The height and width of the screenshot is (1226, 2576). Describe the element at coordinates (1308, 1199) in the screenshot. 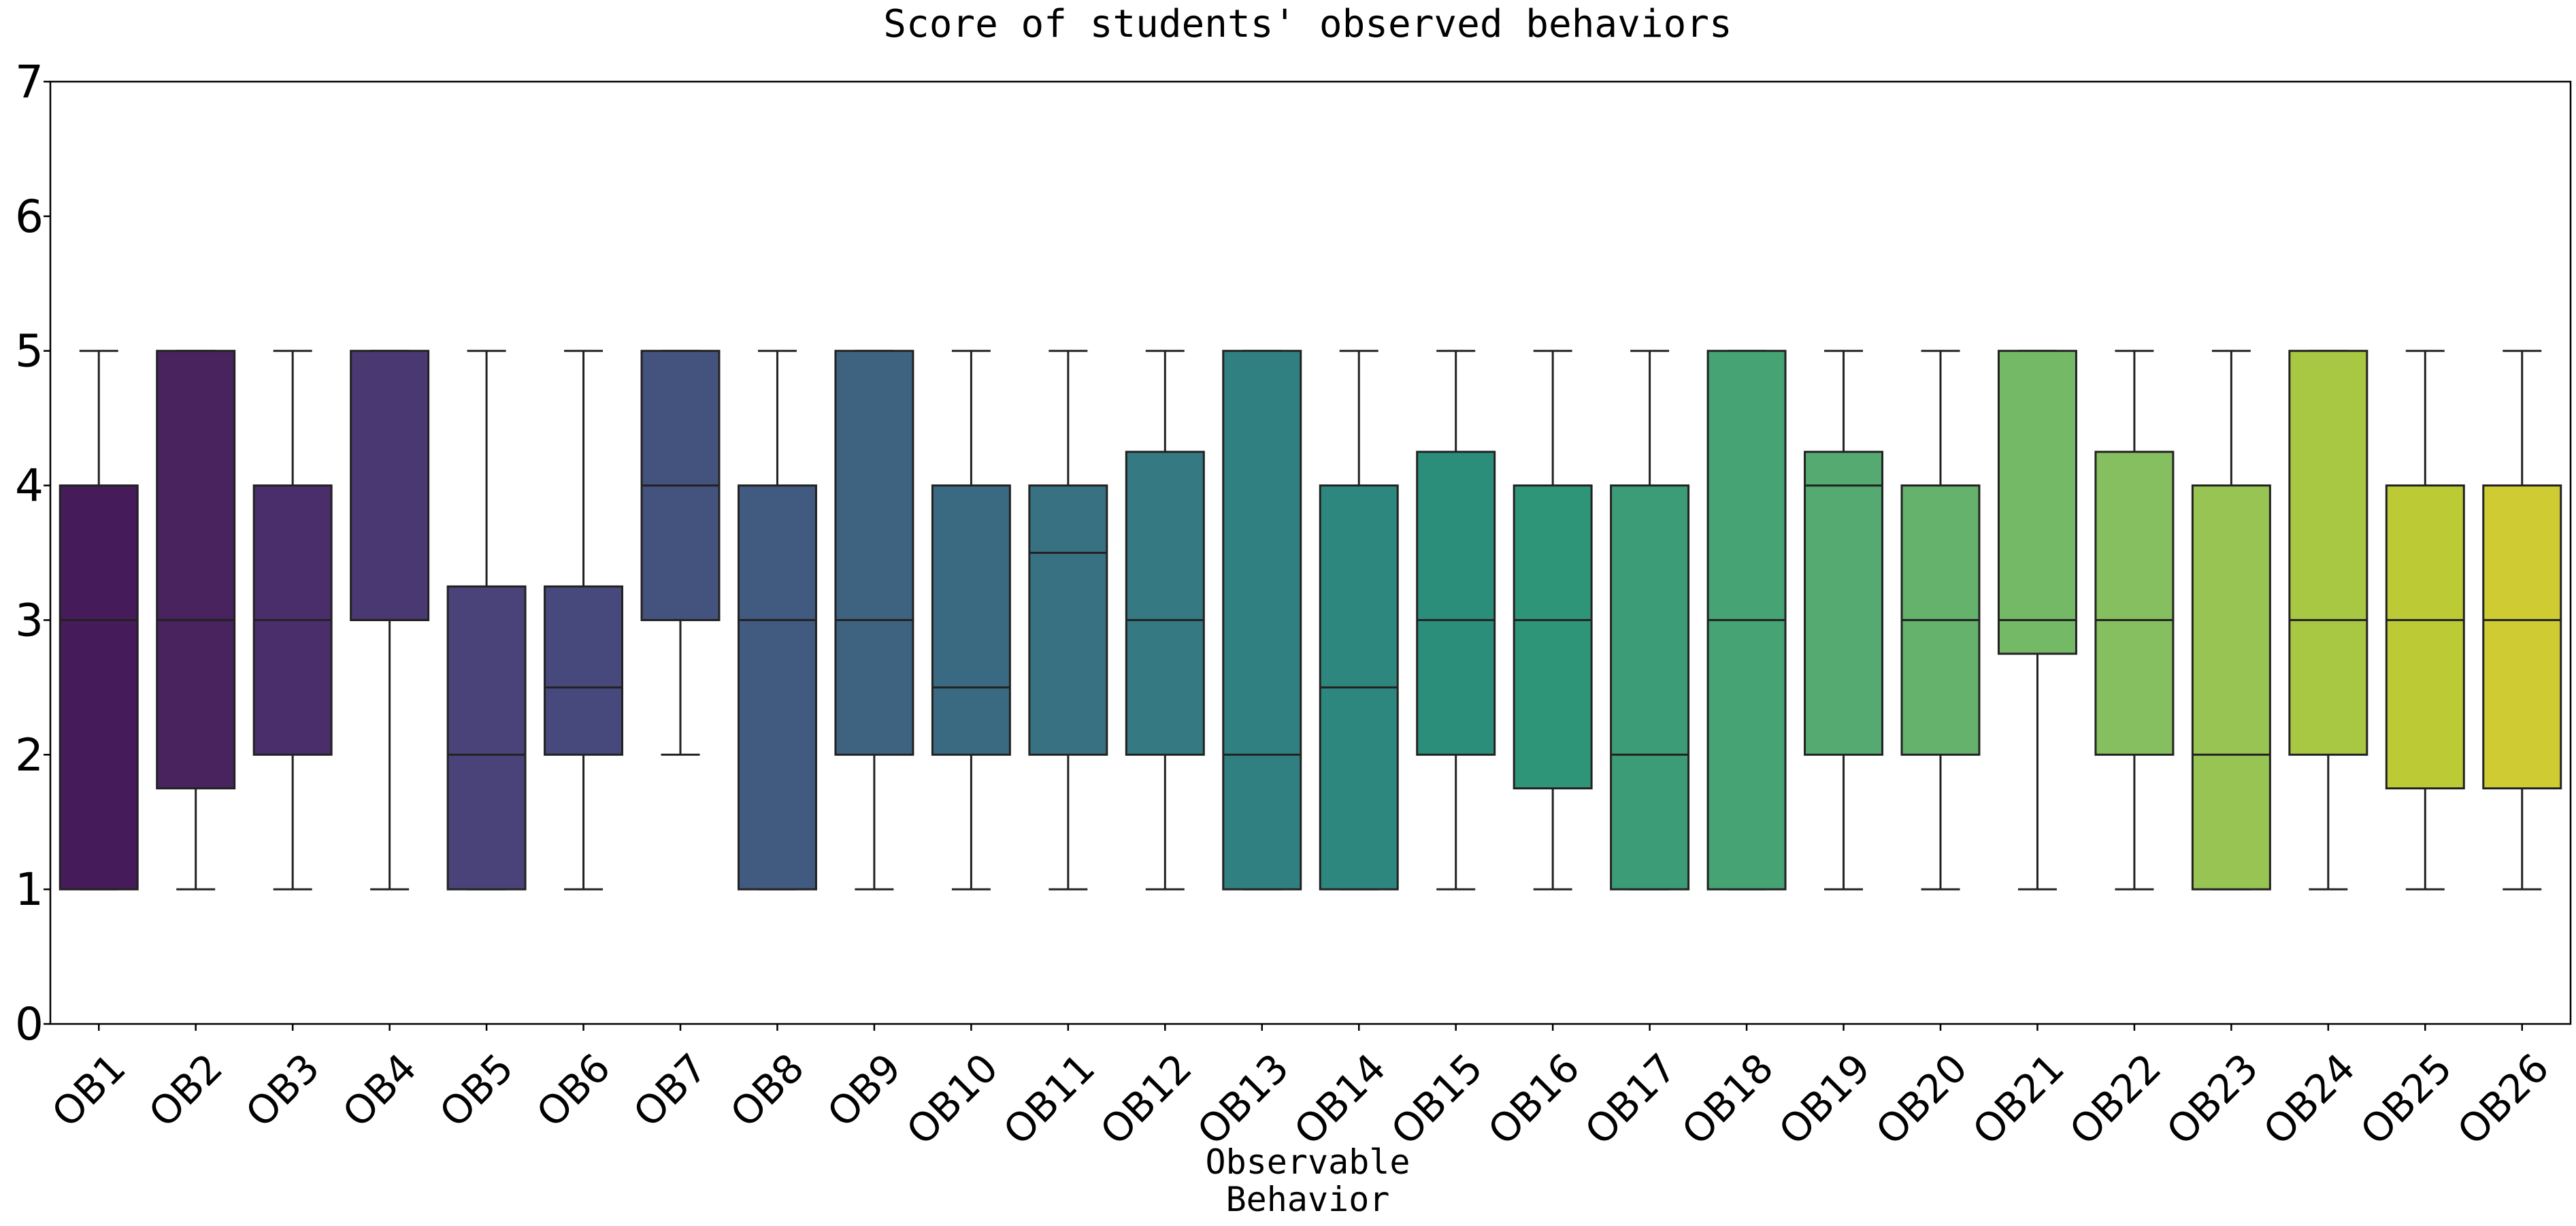

I see `x-axis-label-line-2: Behavior` at that location.